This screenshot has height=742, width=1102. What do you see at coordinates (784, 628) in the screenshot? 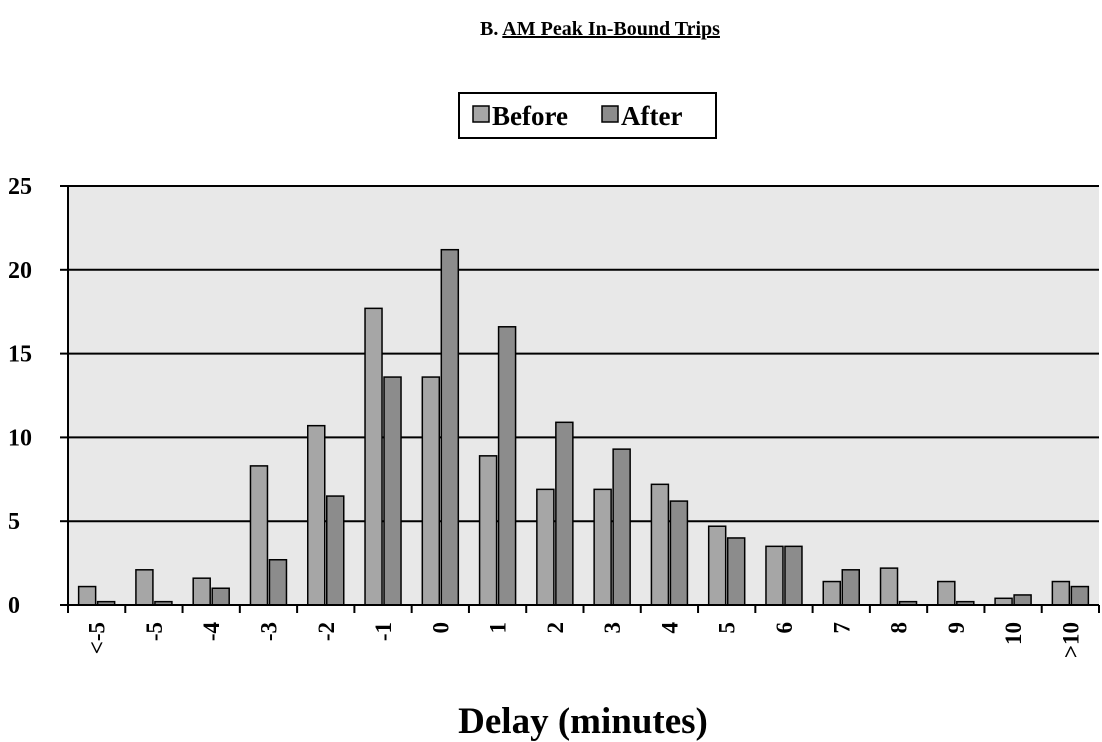
I see `x-tick-label: 6` at bounding box center [784, 628].